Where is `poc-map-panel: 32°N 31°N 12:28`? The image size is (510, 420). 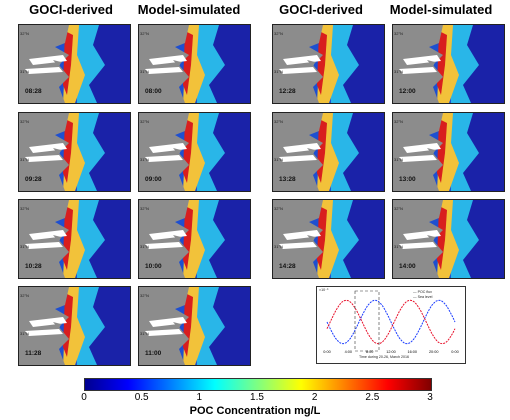
poc-map-panel: 32°N 31°N 12:28 is located at coordinates (328, 64).